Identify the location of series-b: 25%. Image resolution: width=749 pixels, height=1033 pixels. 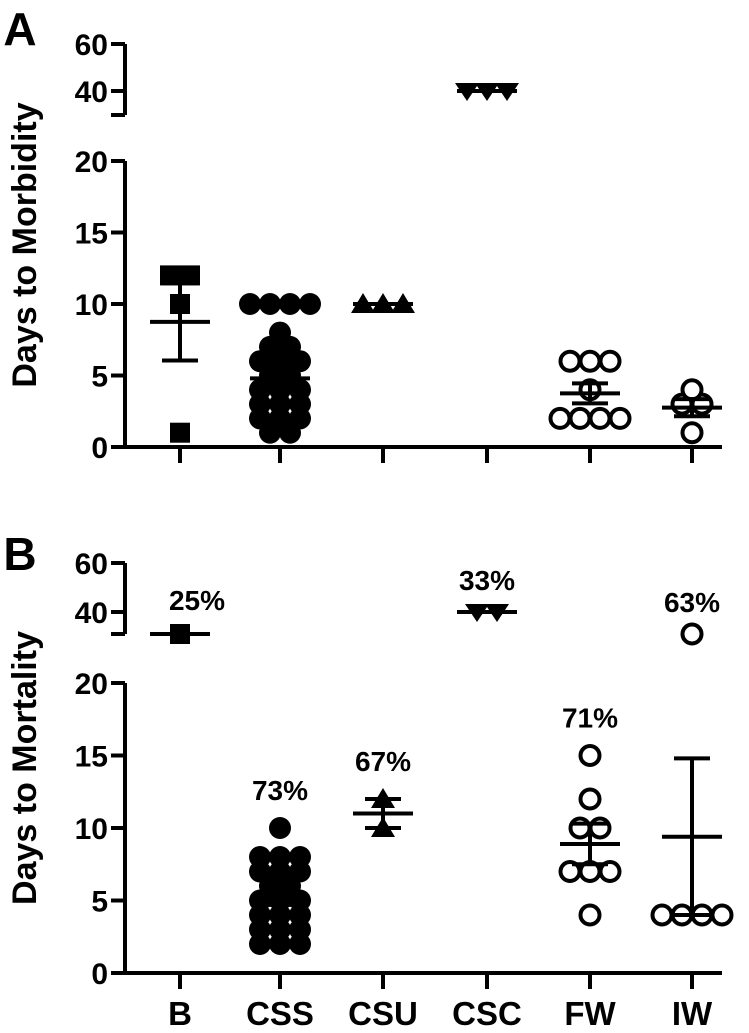
(187, 614).